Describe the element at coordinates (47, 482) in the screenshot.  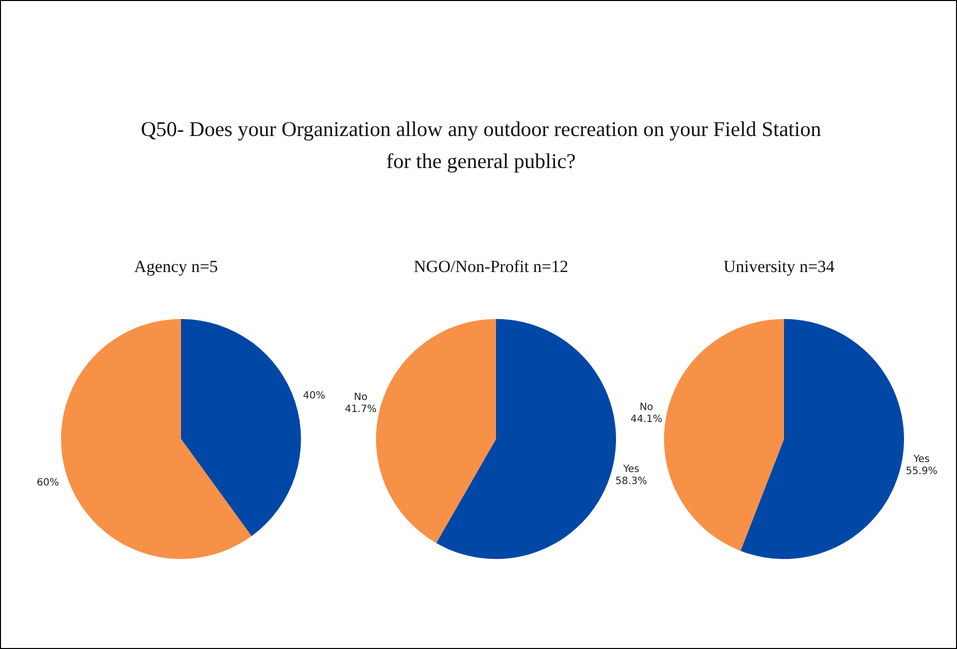
I see `data-label: 60%` at that location.